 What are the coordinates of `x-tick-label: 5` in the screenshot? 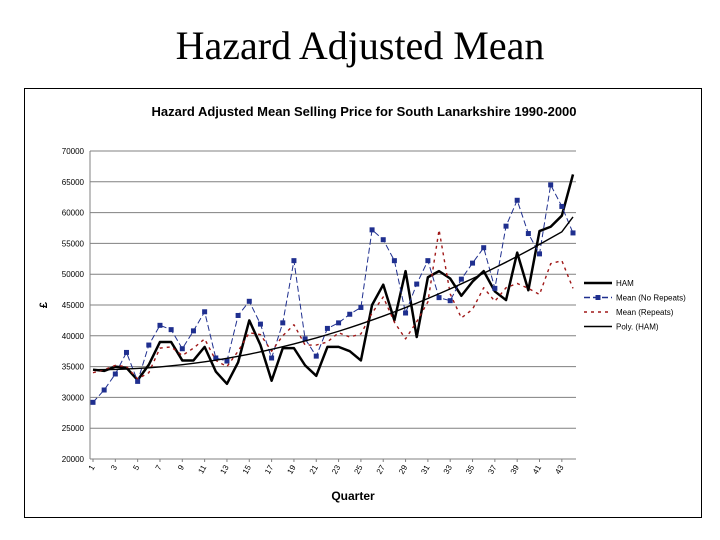 It's located at (136, 467).